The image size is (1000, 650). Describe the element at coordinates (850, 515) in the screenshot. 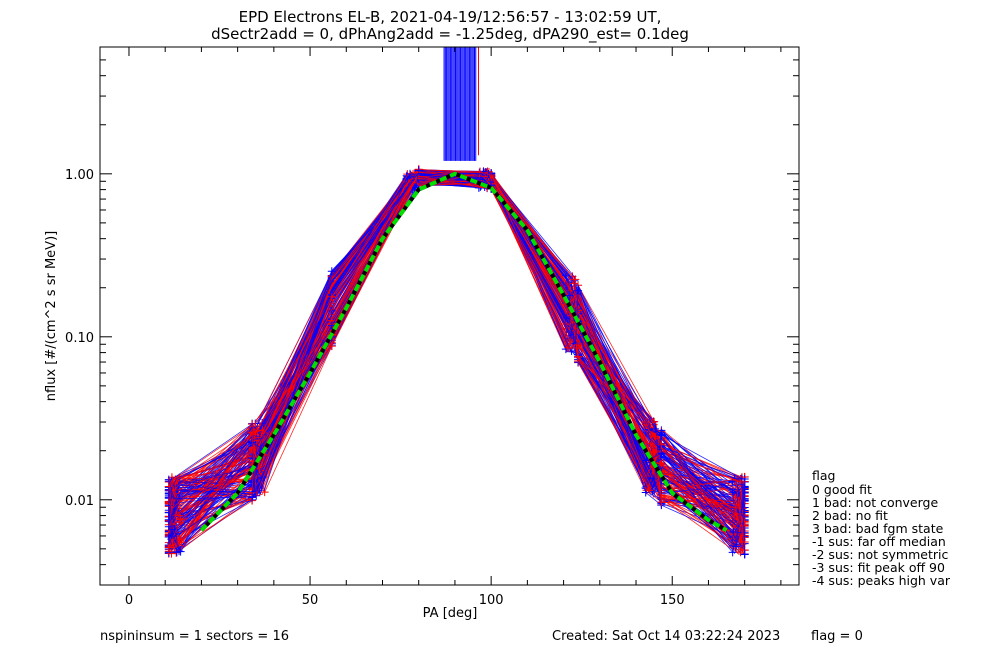

I see `legend-entry: 2 bad: no fit` at that location.